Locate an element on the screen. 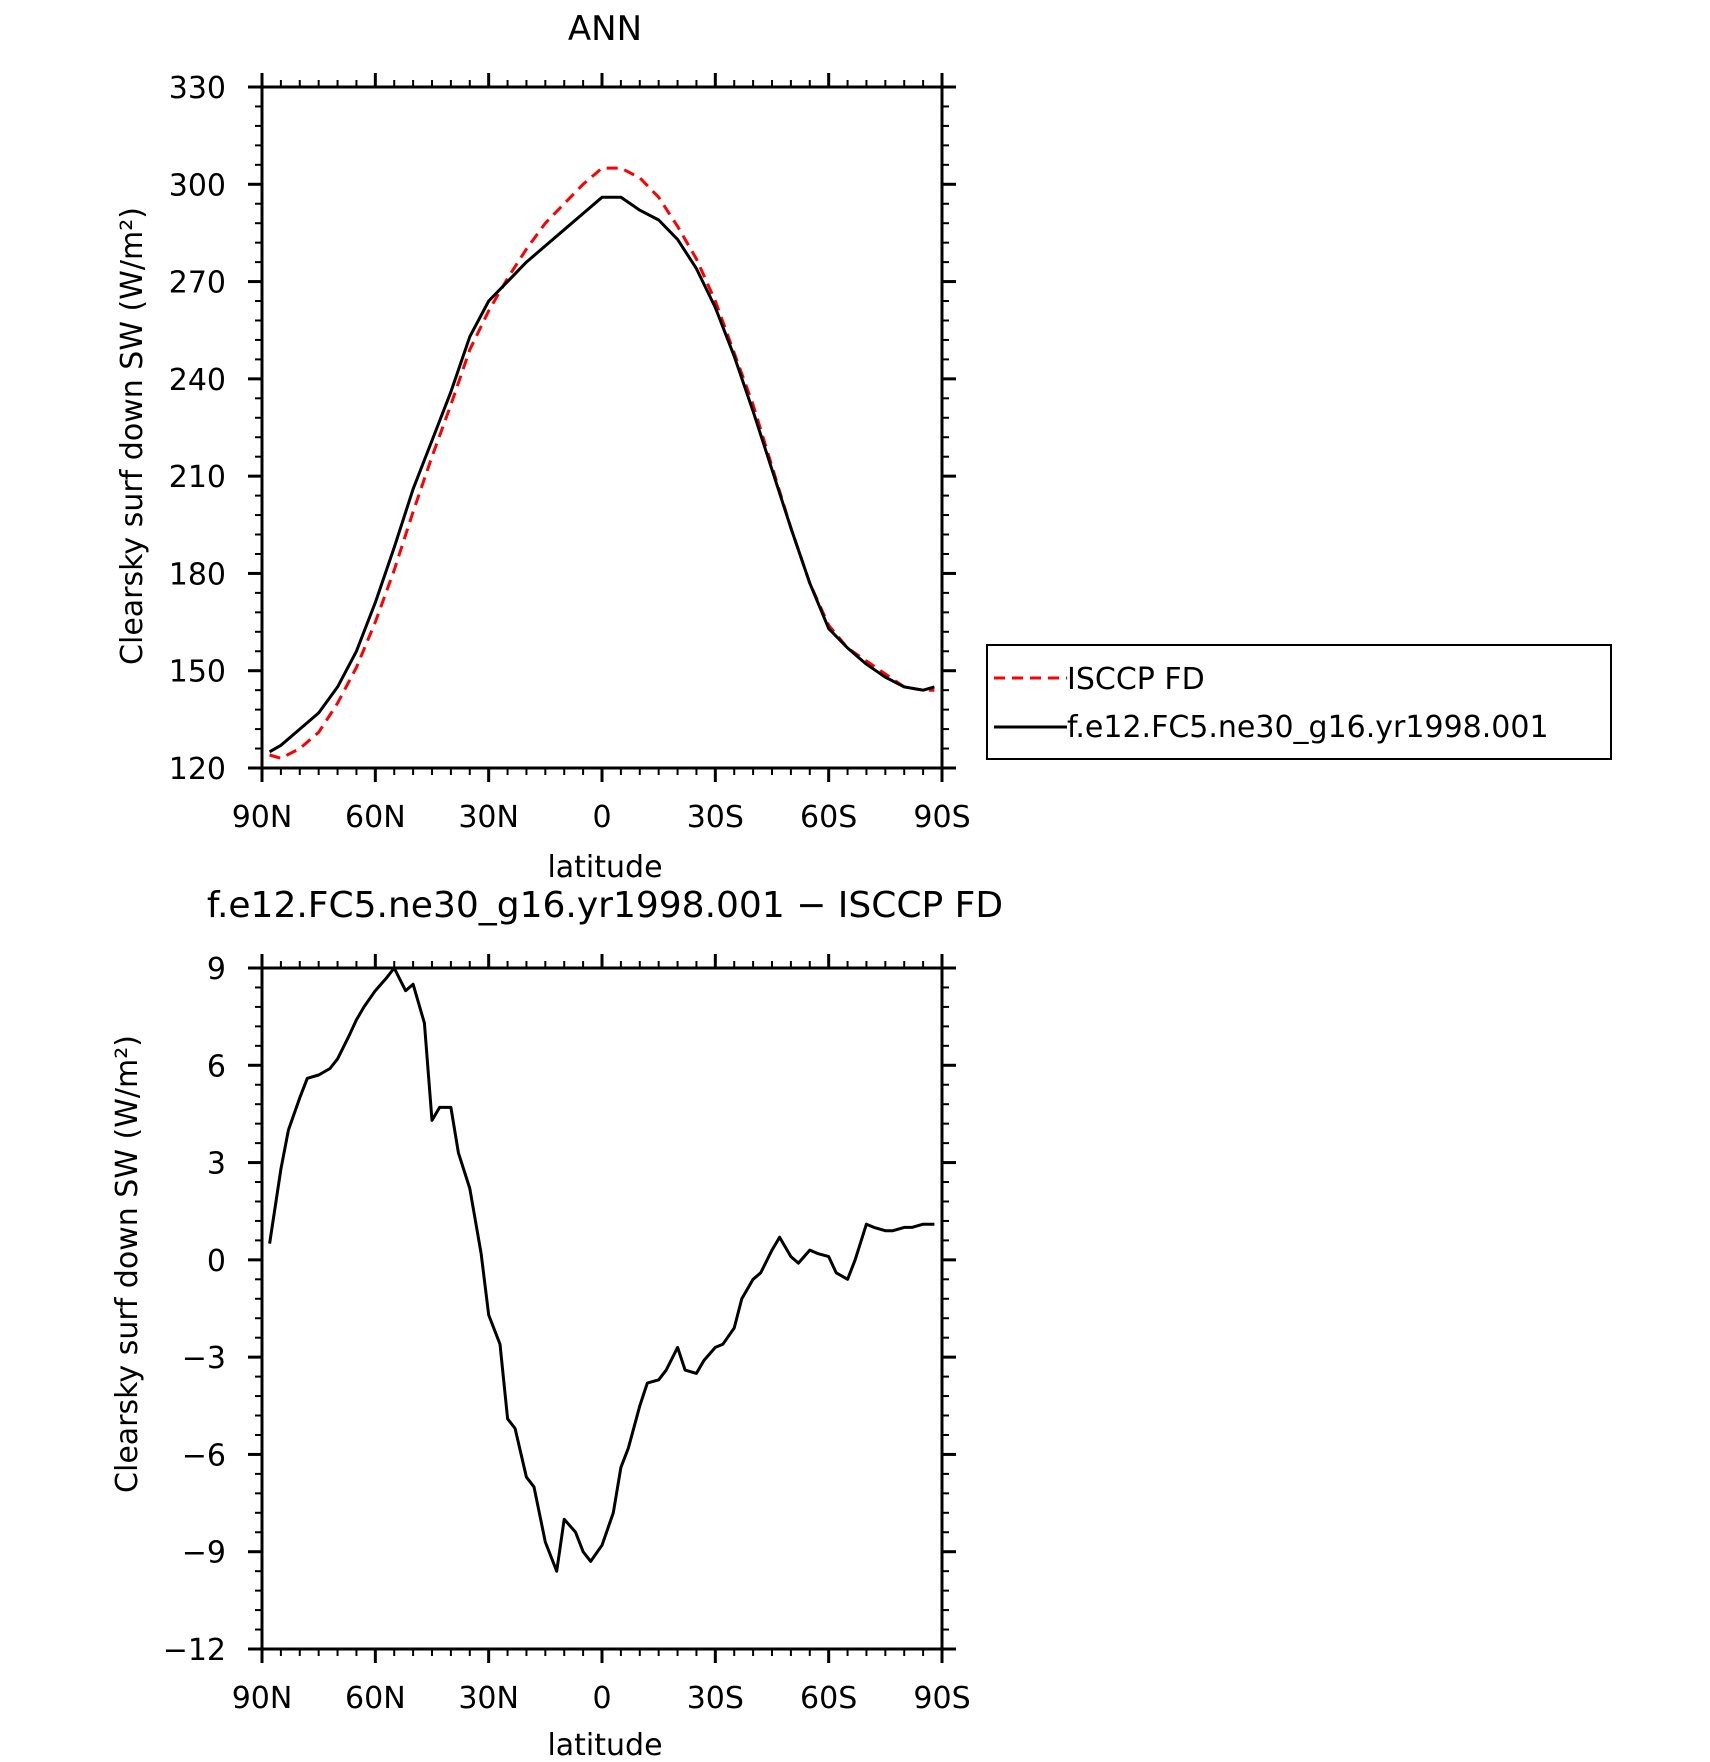  bottom-y-tick-label: −12 is located at coordinates (194, 1650).